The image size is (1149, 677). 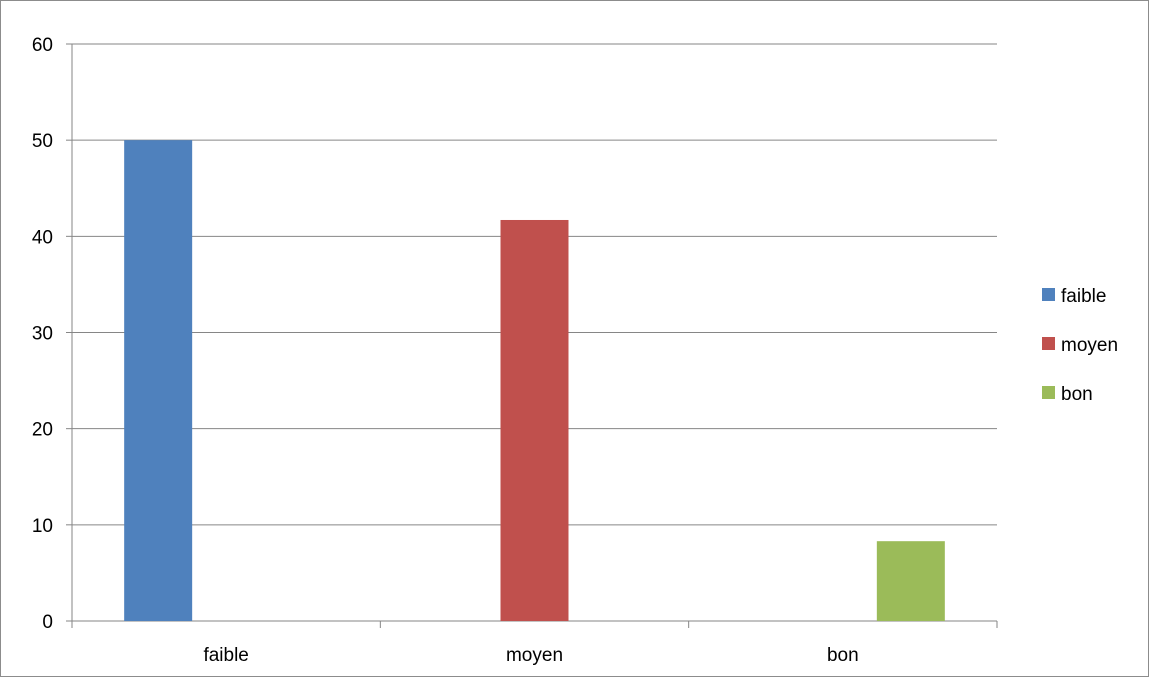 What do you see at coordinates (534, 655) in the screenshot?
I see `x-tick-label: moyen` at bounding box center [534, 655].